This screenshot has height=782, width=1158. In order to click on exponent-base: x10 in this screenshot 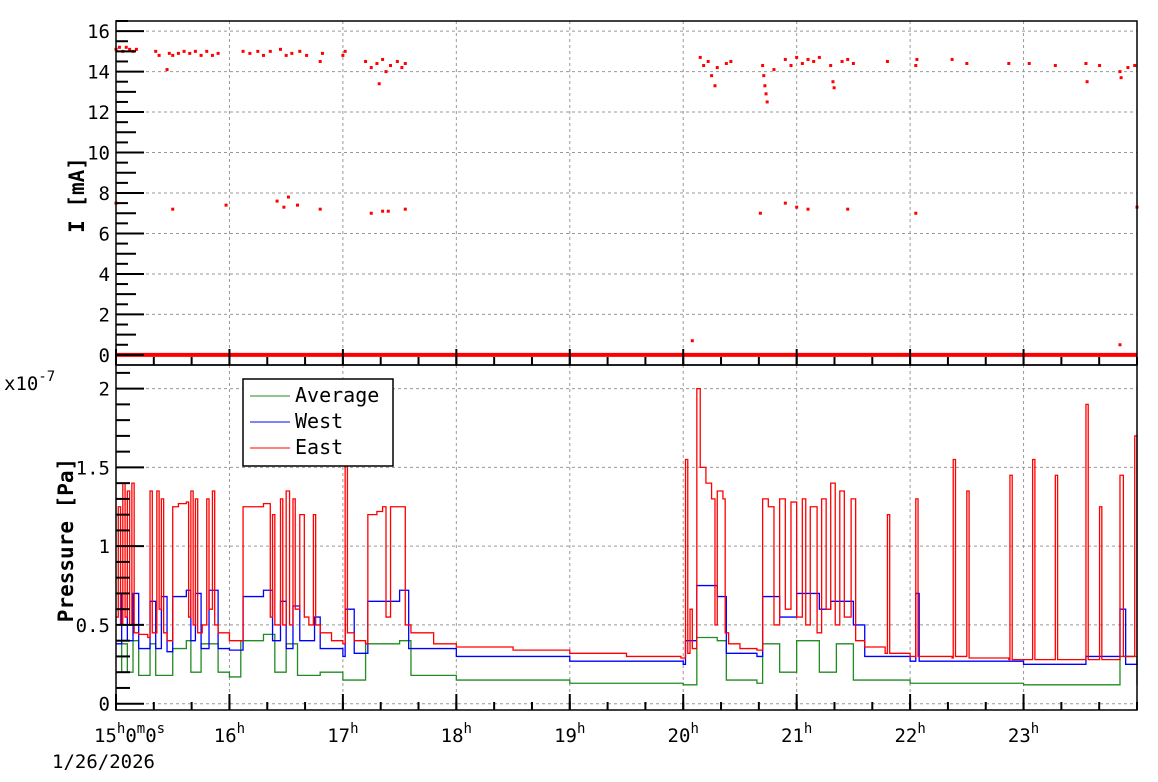, I will do `click(21, 384)`.